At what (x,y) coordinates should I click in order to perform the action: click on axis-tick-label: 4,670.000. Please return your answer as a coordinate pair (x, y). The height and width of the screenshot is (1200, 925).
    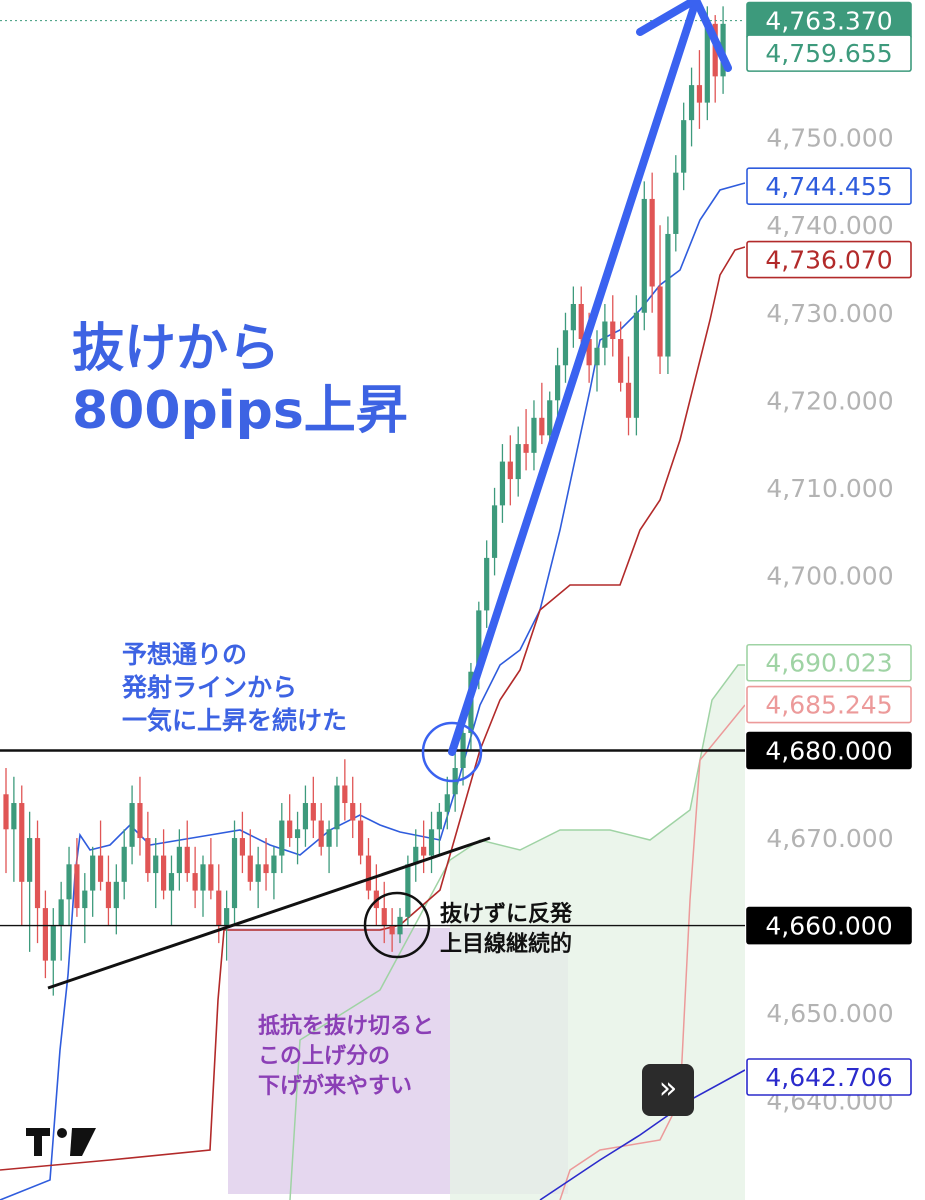
    Looking at the image, I should click on (829, 838).